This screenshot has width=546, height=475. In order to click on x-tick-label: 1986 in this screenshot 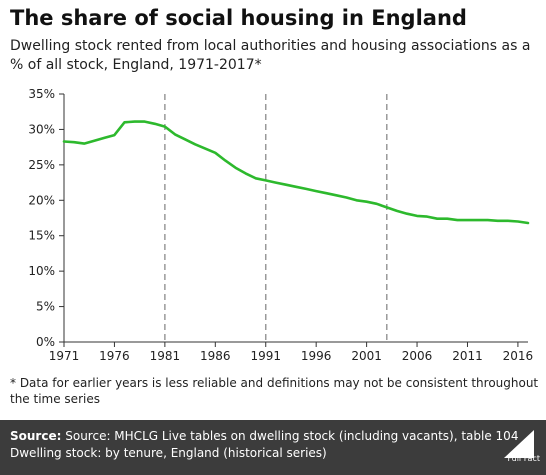, I will do `click(215, 356)`.